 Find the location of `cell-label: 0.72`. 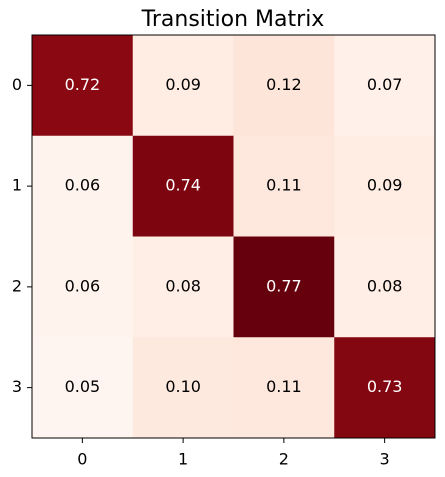

cell-label: 0.72 is located at coordinates (83, 84).